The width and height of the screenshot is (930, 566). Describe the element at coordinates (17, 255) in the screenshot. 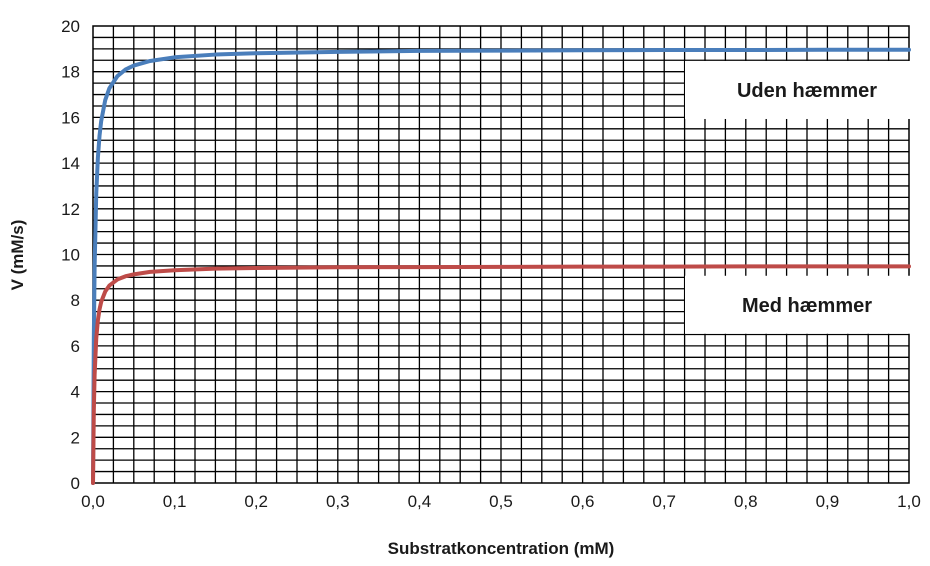

I see `y-axis-title: V (mM/s)` at that location.